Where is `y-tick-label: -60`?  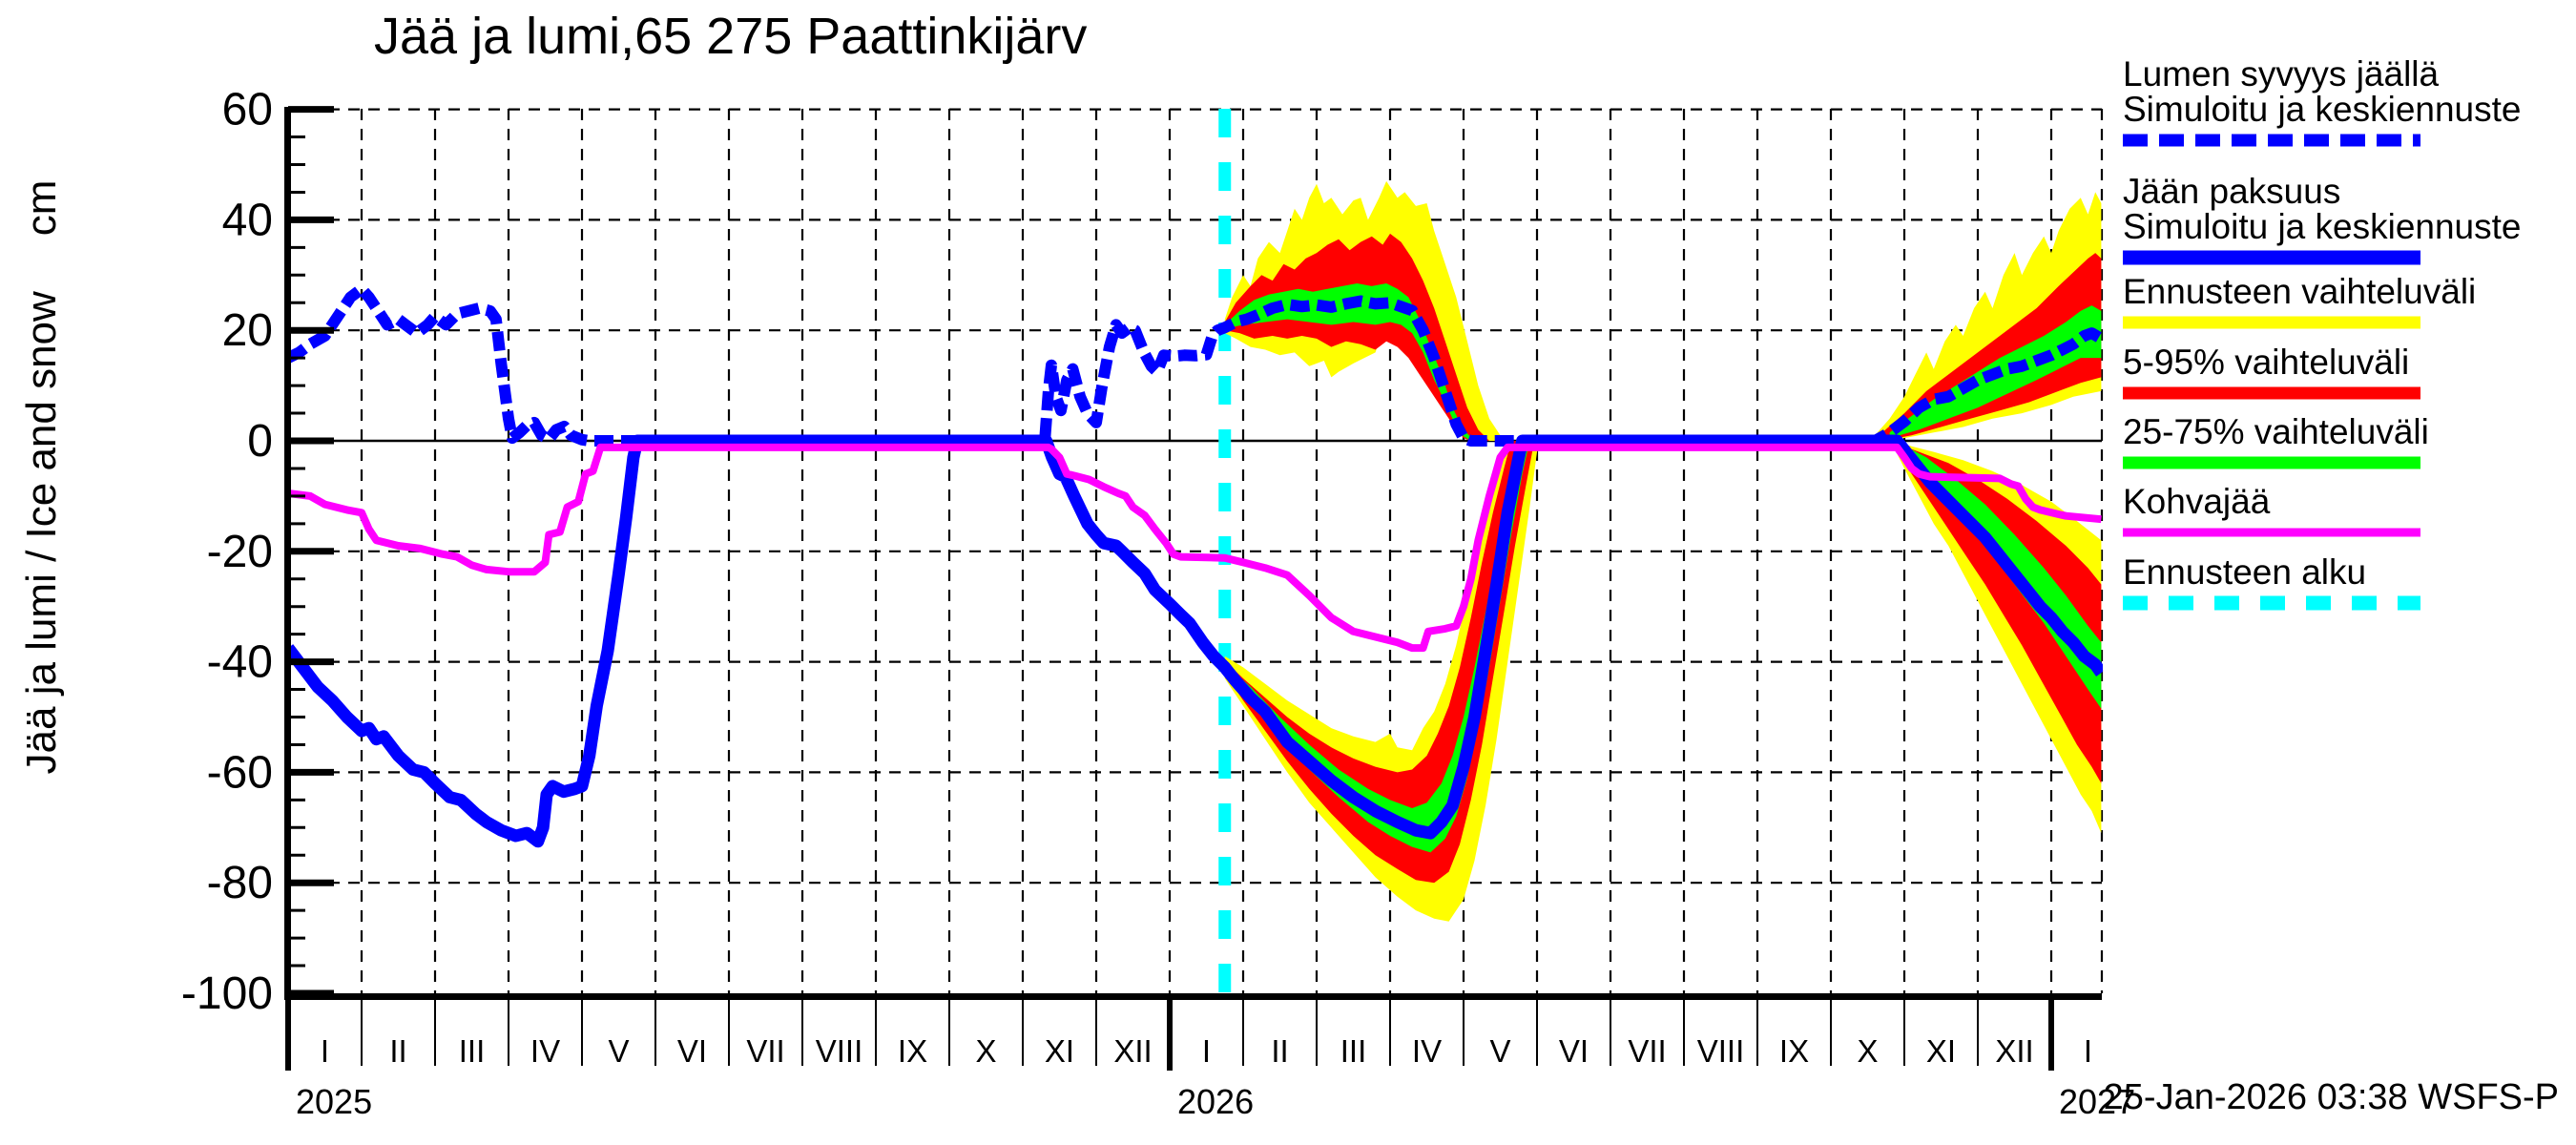
y-tick-label: -60 is located at coordinates (240, 773).